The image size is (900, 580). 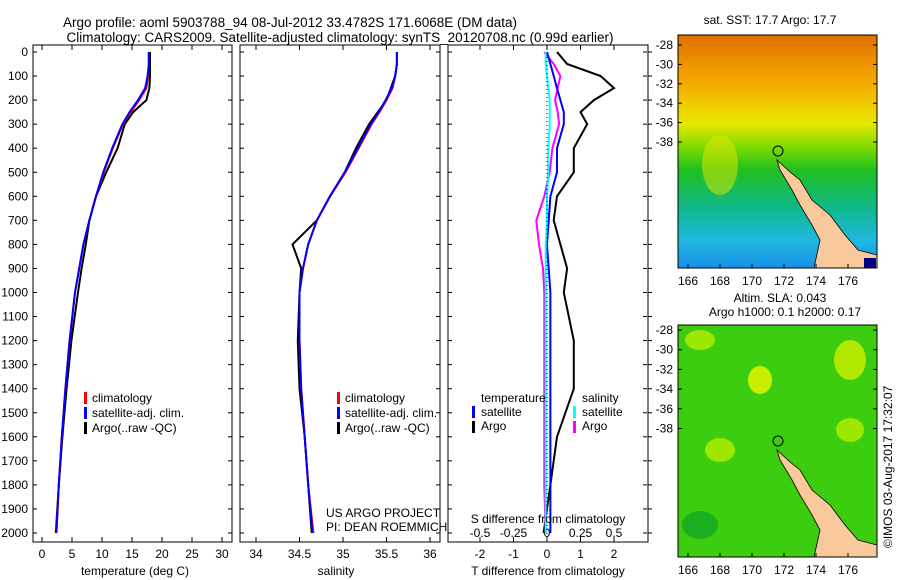 What do you see at coordinates (387, 554) in the screenshot?
I see `salinity-tick-label: 35.5` at bounding box center [387, 554].